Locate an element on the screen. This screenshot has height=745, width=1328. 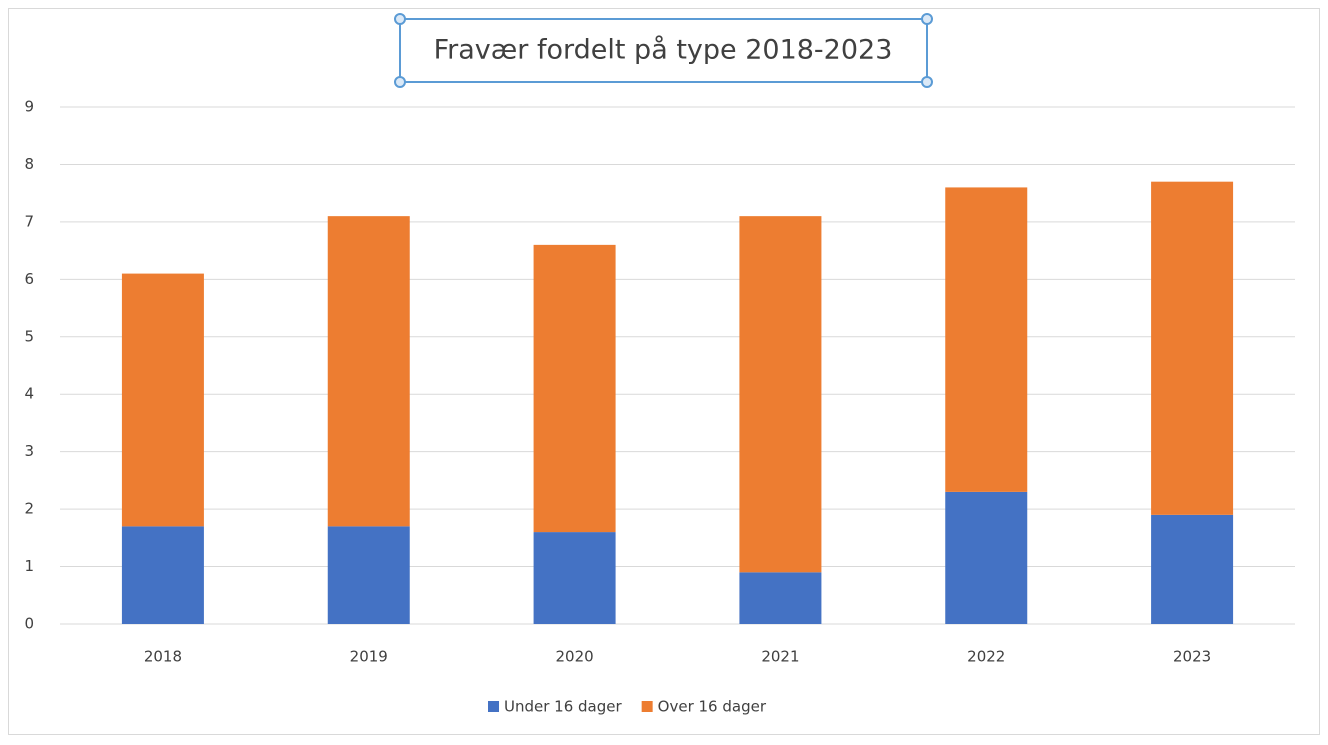
y-tick-label: 0 is located at coordinates (29, 624).